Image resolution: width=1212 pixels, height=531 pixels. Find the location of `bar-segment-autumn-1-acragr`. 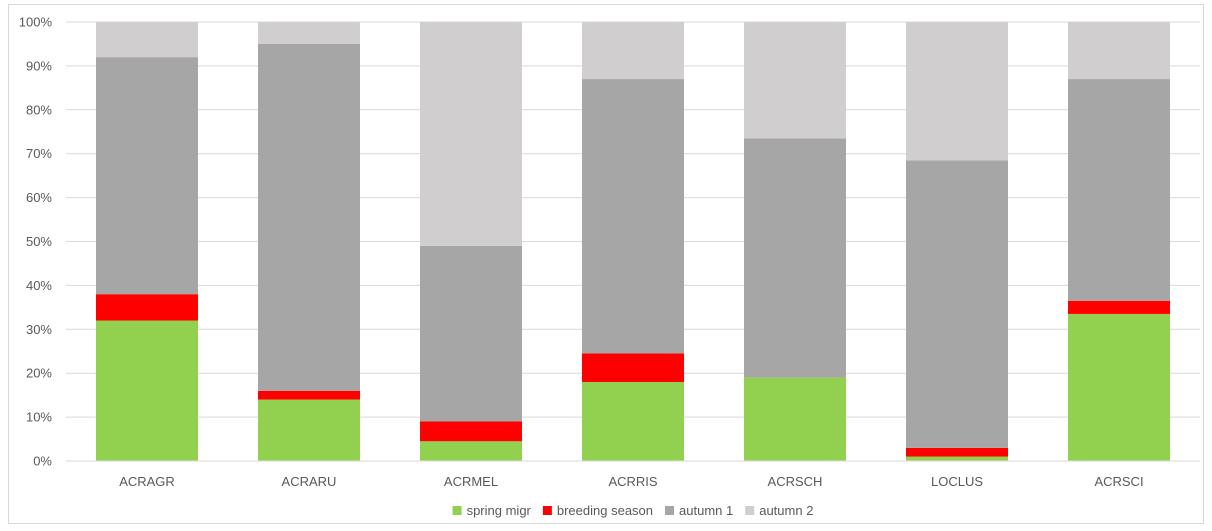

bar-segment-autumn-1-acragr is located at coordinates (147, 176).